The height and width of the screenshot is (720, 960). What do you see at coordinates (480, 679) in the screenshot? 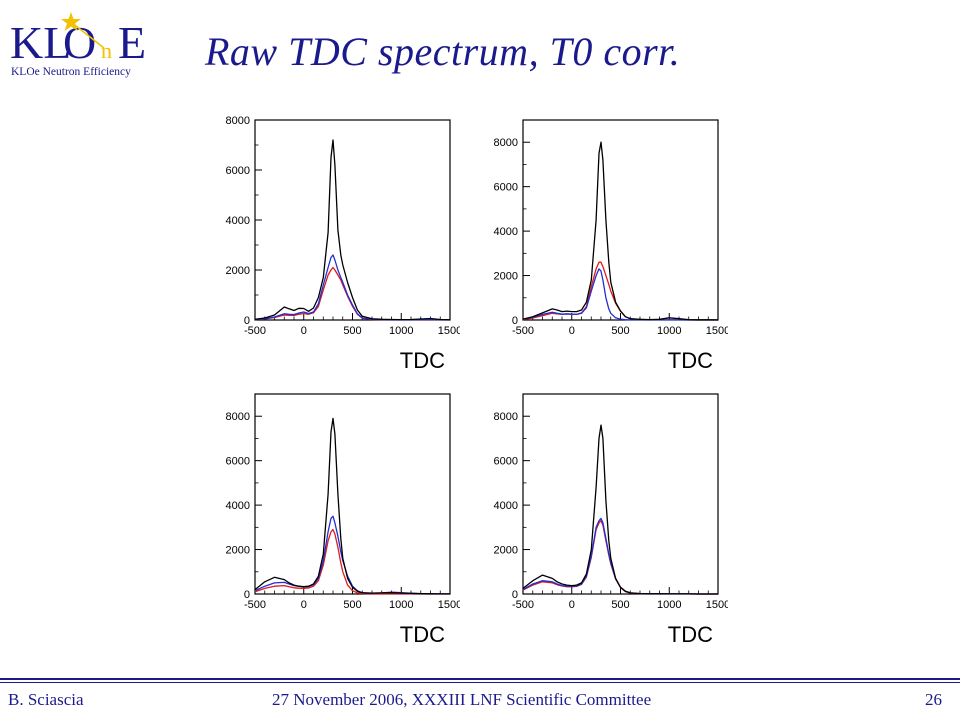
I see `footer-rule-top` at bounding box center [480, 679].